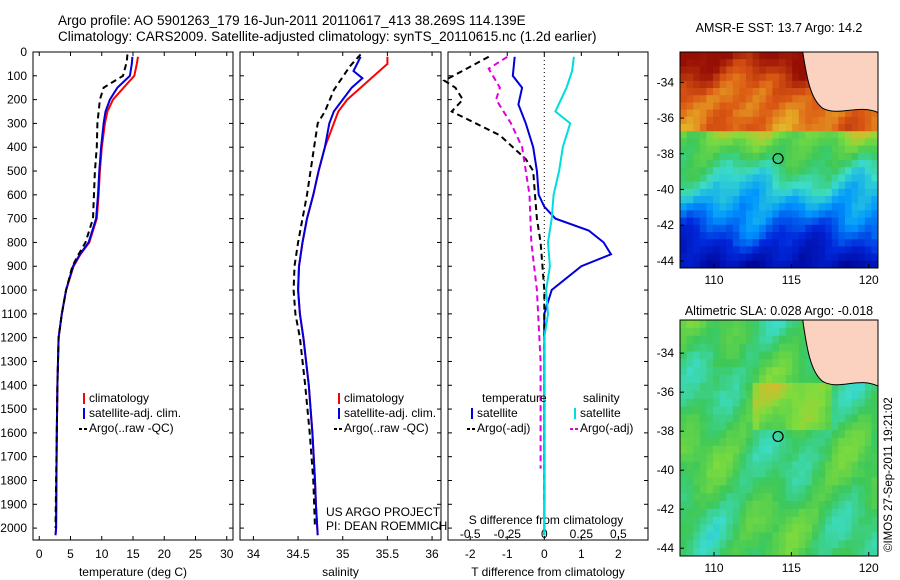 This screenshot has height=580, width=900. What do you see at coordinates (779, 160) in the screenshot?
I see `map-frame` at bounding box center [779, 160].